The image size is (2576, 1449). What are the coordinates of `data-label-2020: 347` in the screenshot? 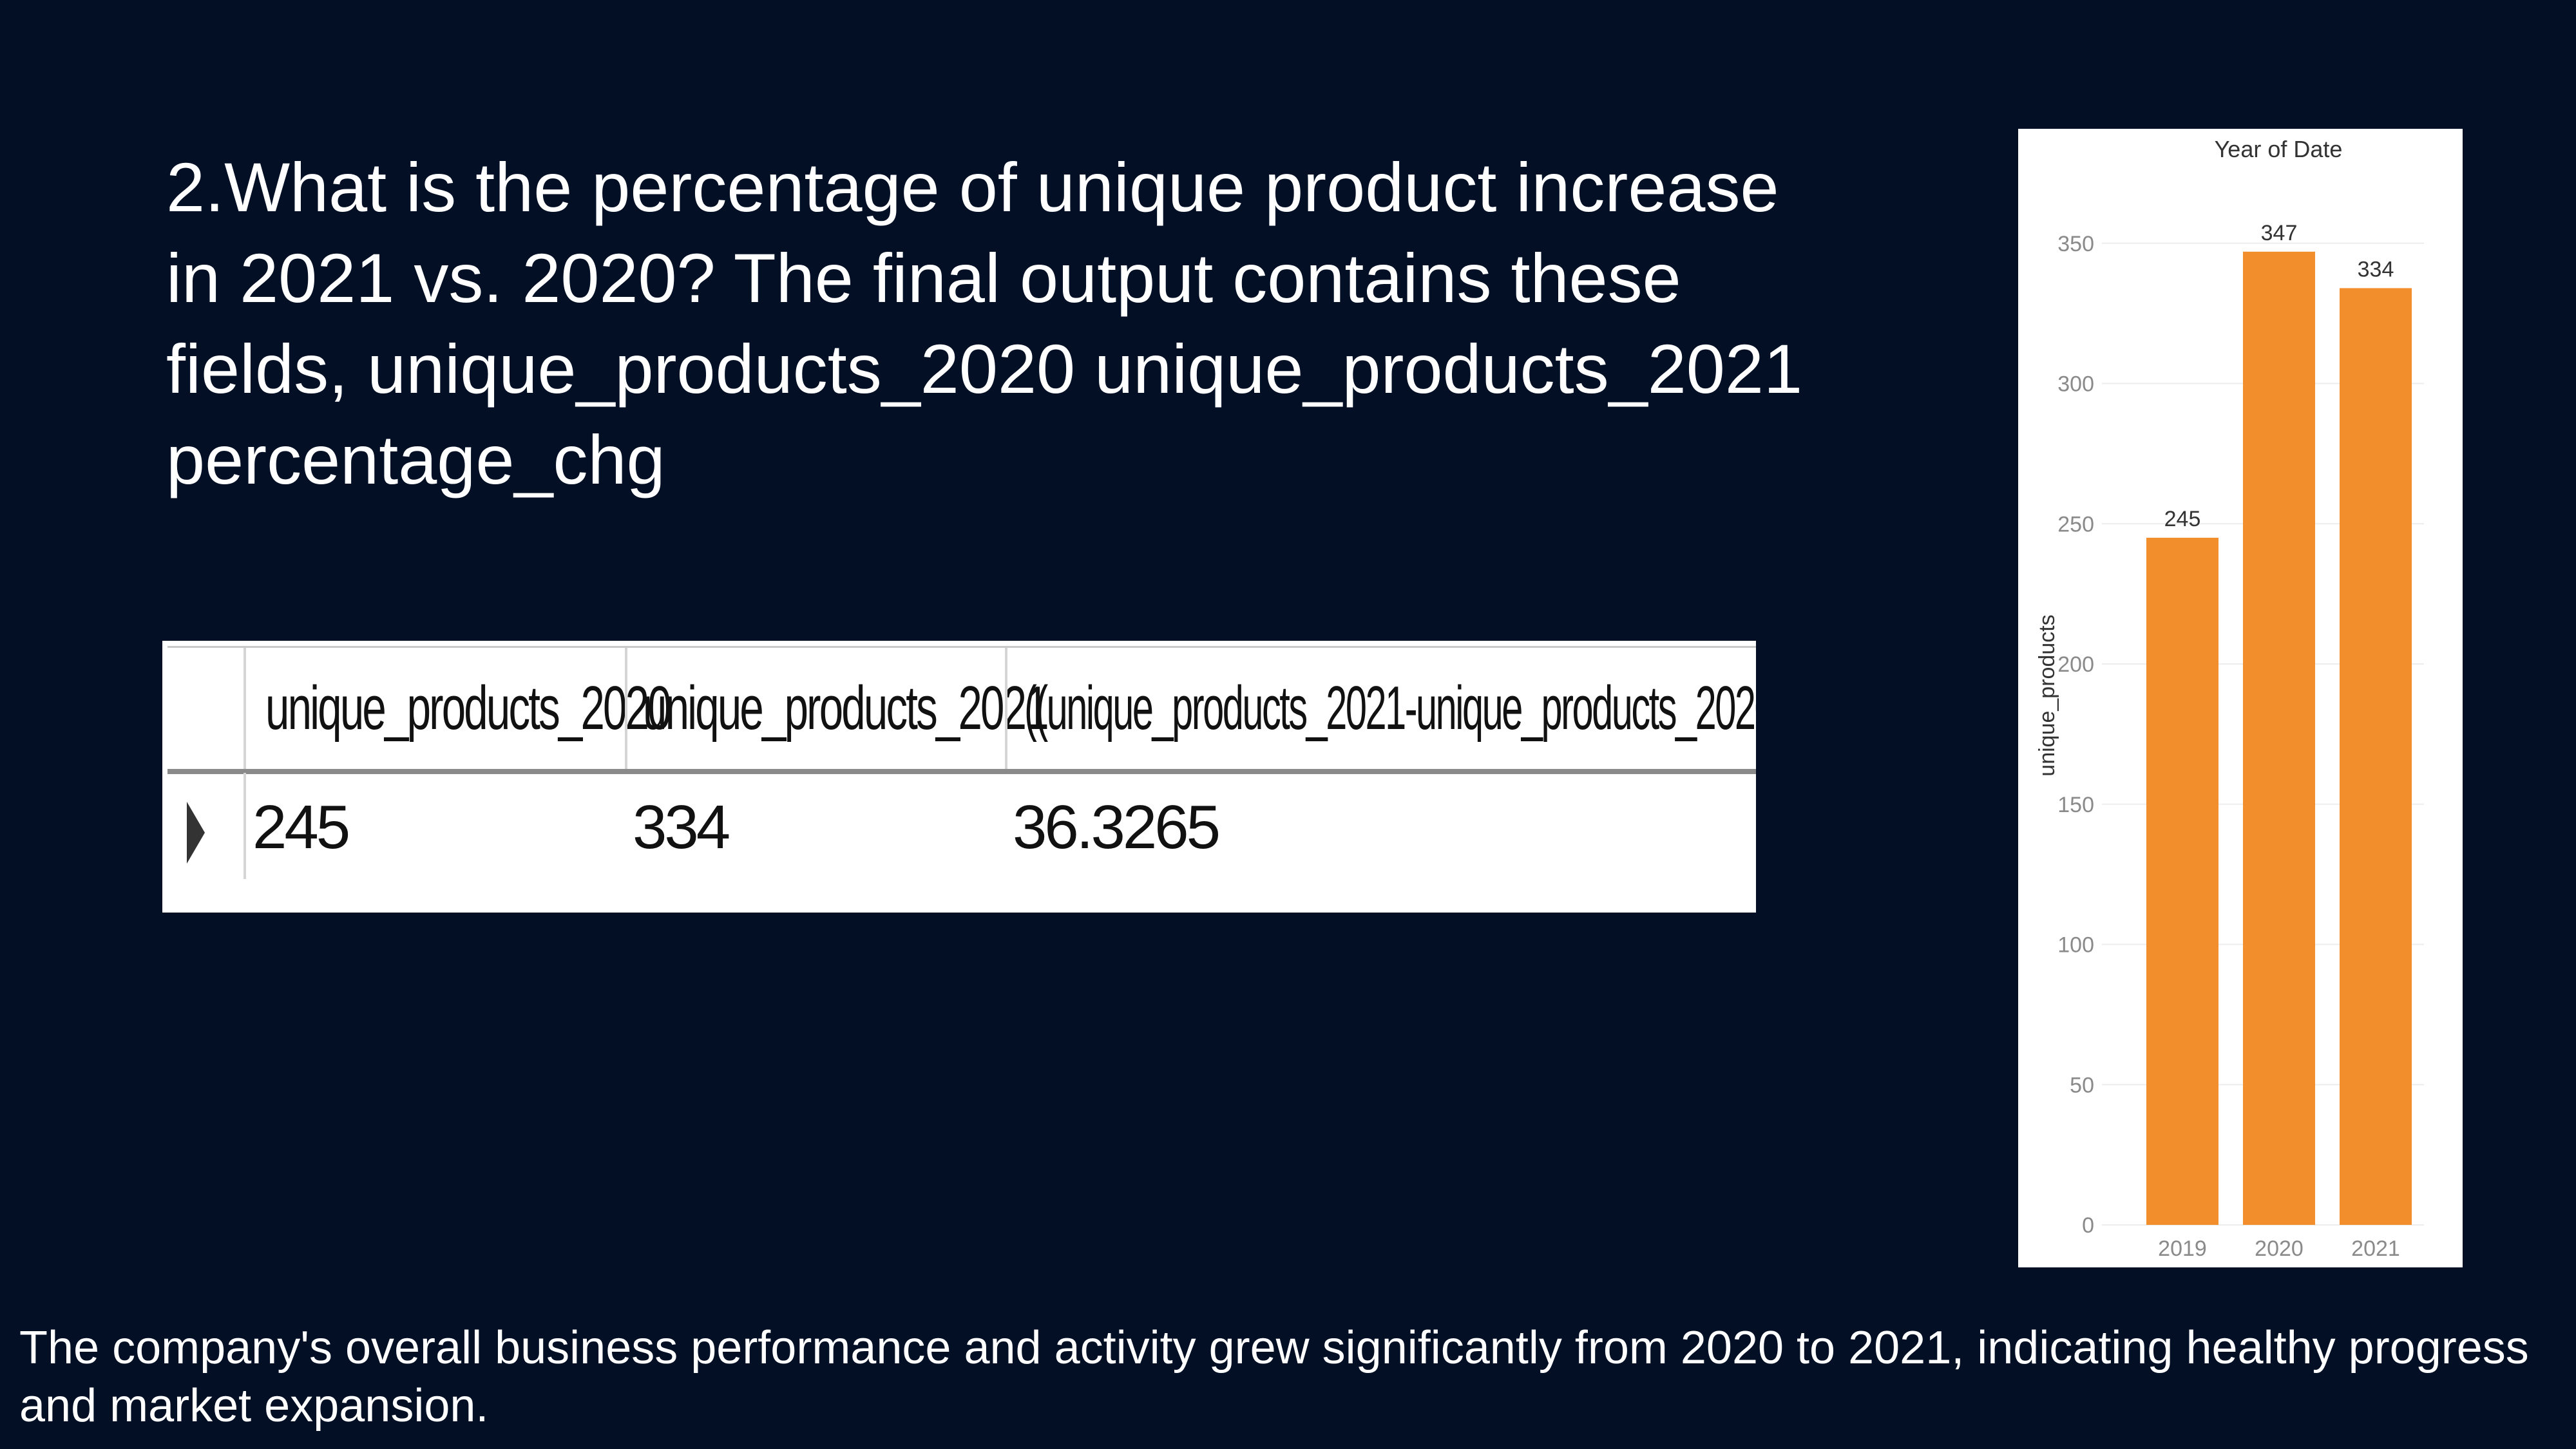 It's located at (2279, 233).